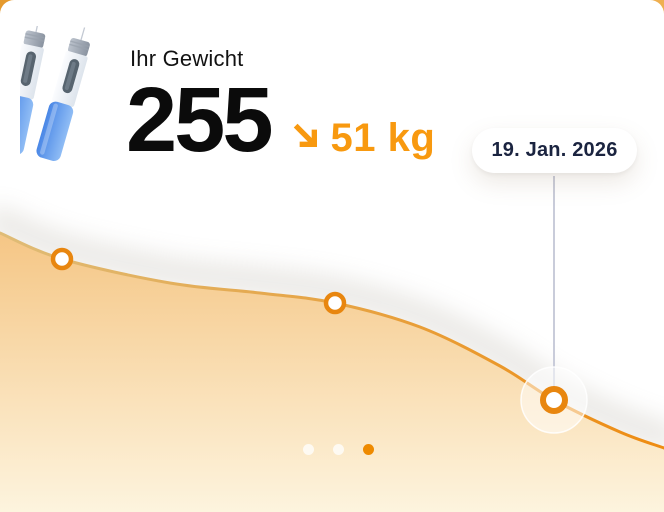 This screenshot has width=664, height=512. I want to click on card-title: Ihr Gewicht, so click(187, 58).